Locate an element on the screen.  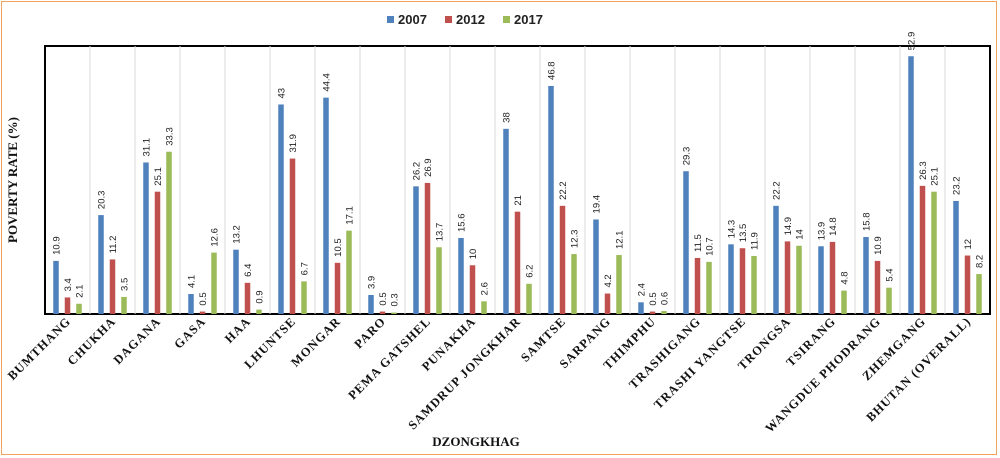
value-label-tsirang-2012: 14.8 is located at coordinates (833, 226).